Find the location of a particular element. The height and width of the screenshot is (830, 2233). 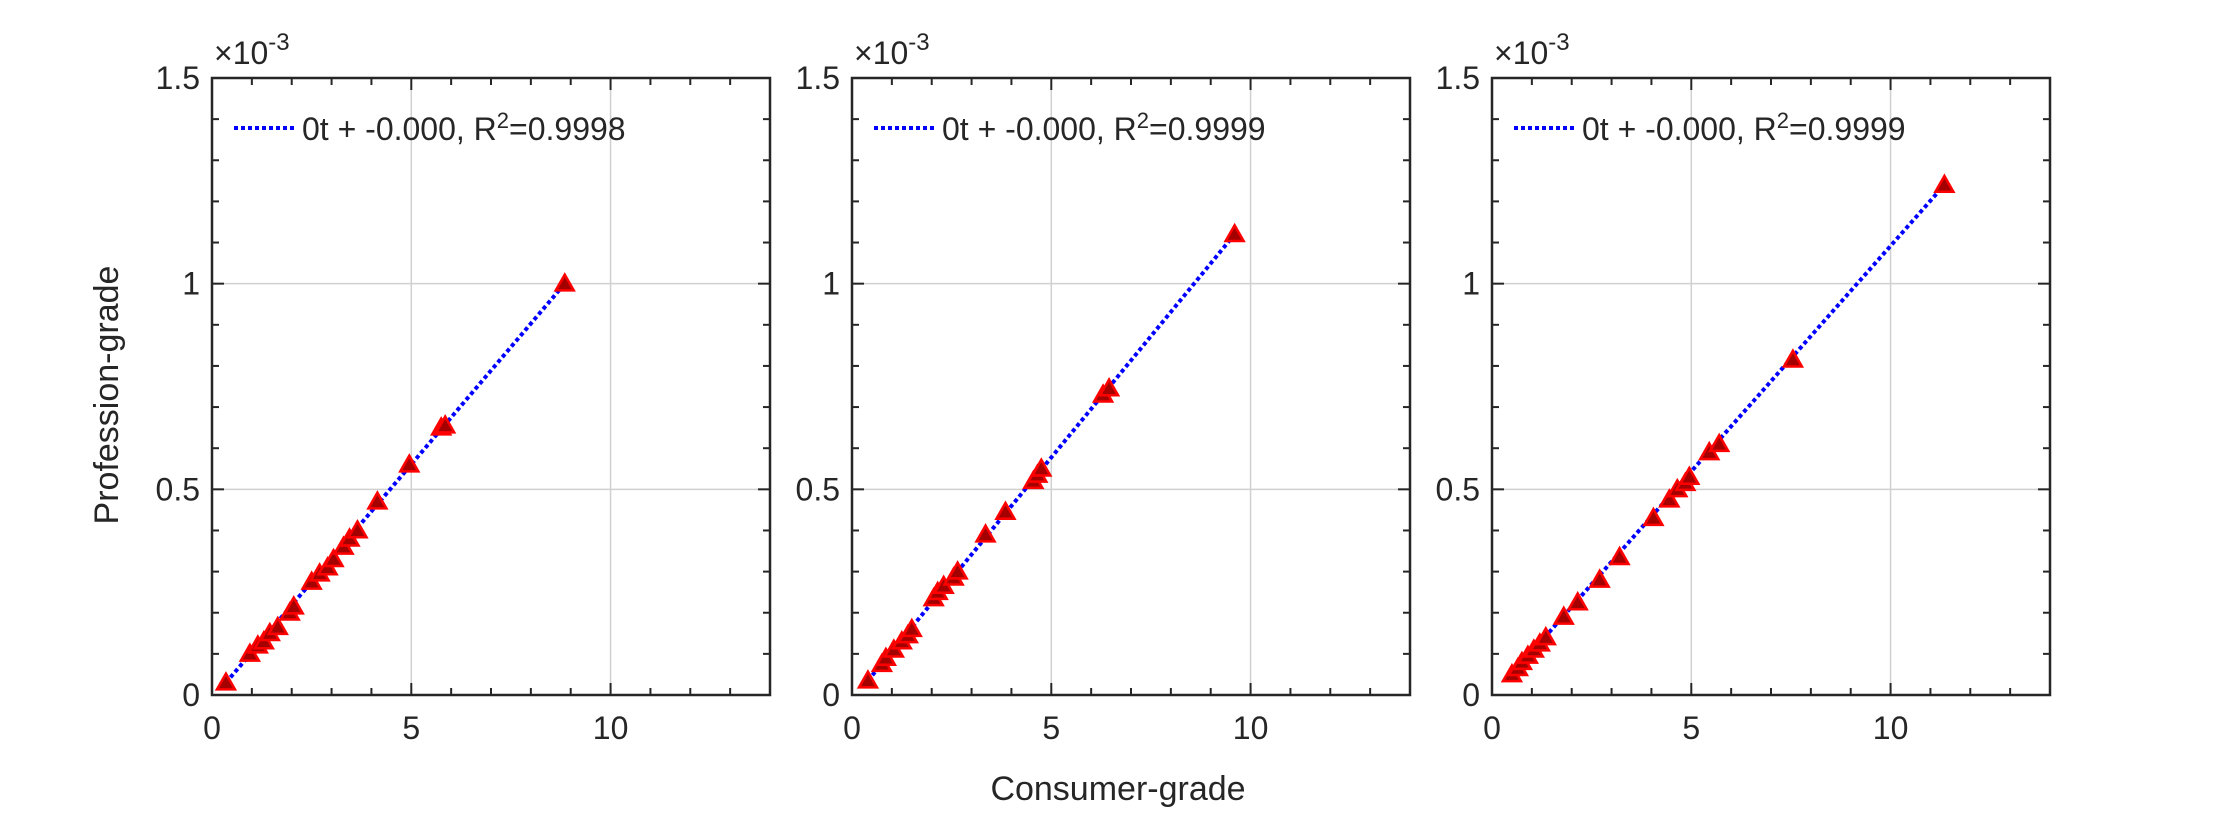

legend-label: 0t + -0.000, R2=0.9998 is located at coordinates (464, 127).